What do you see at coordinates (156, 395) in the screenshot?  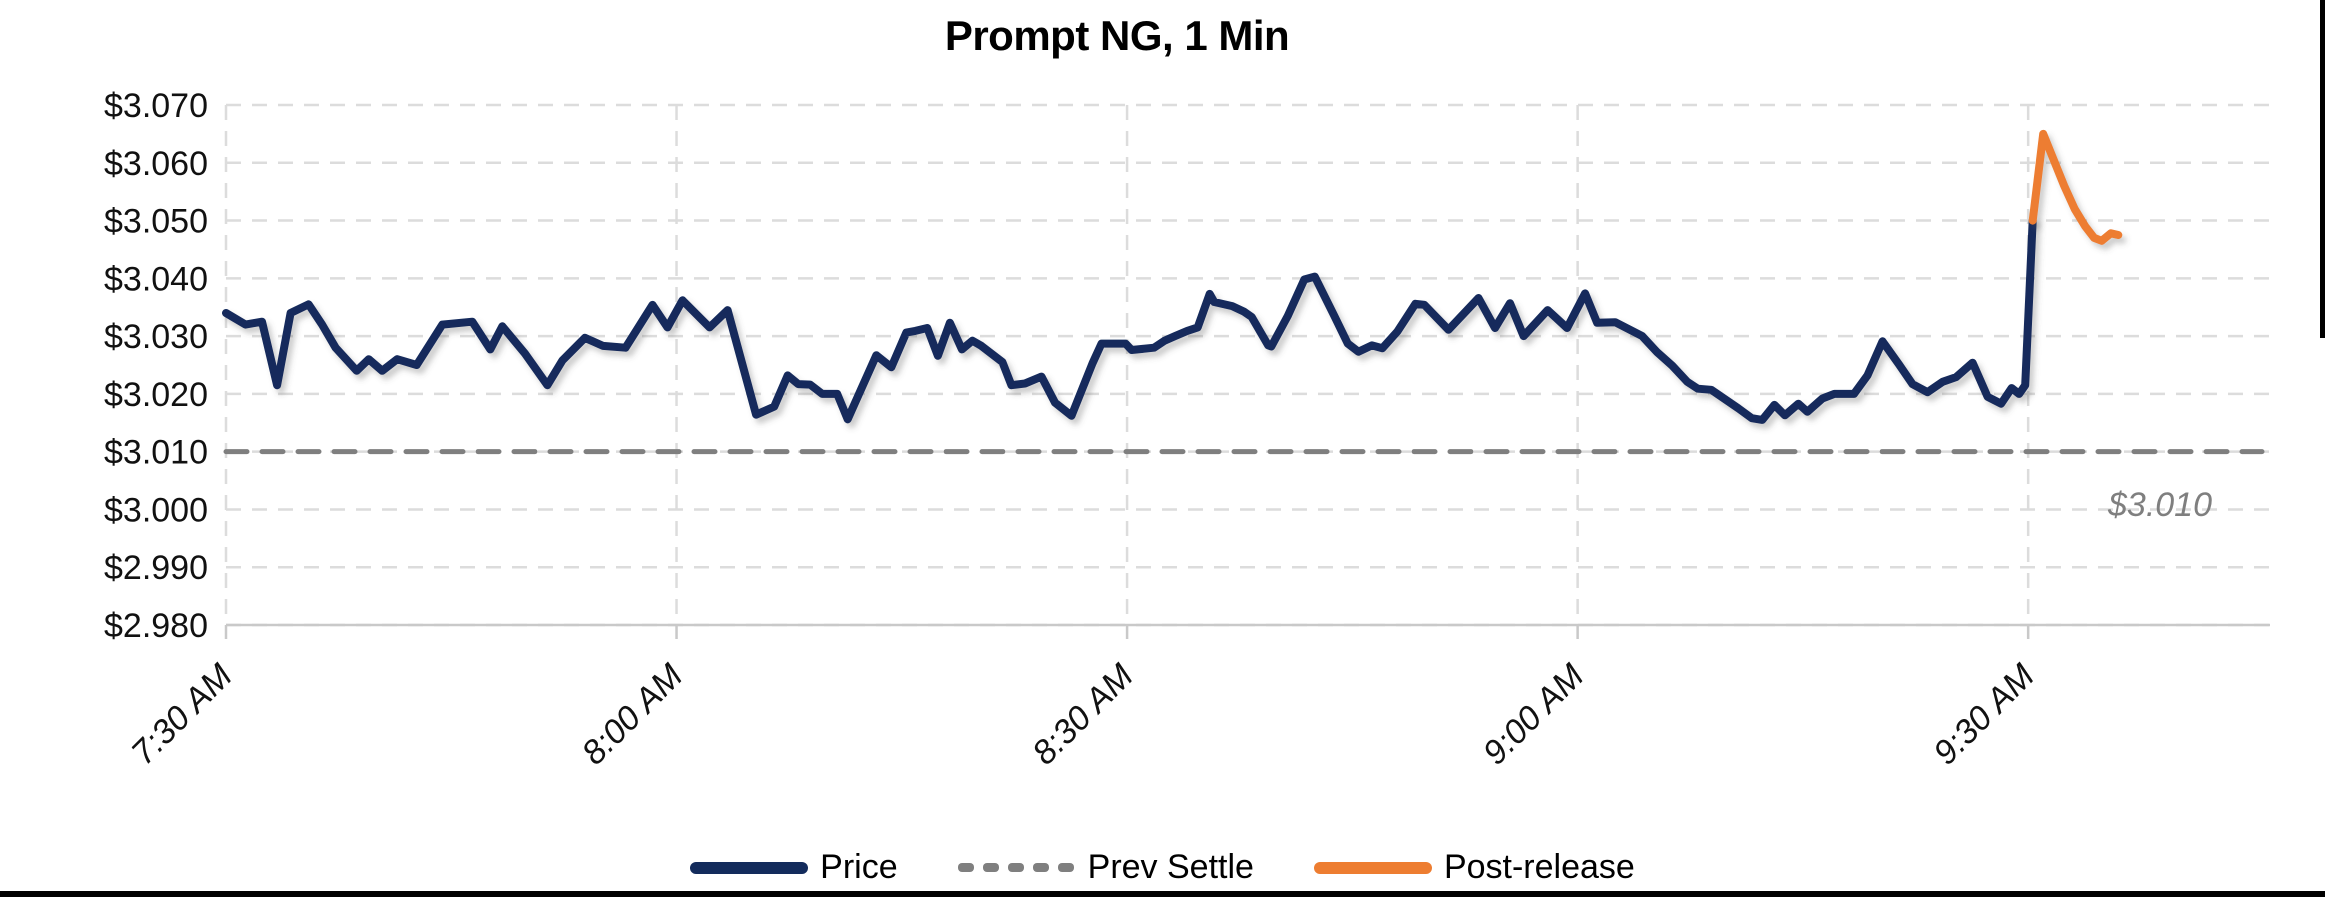 I see `y-axis-label: $3.020` at bounding box center [156, 395].